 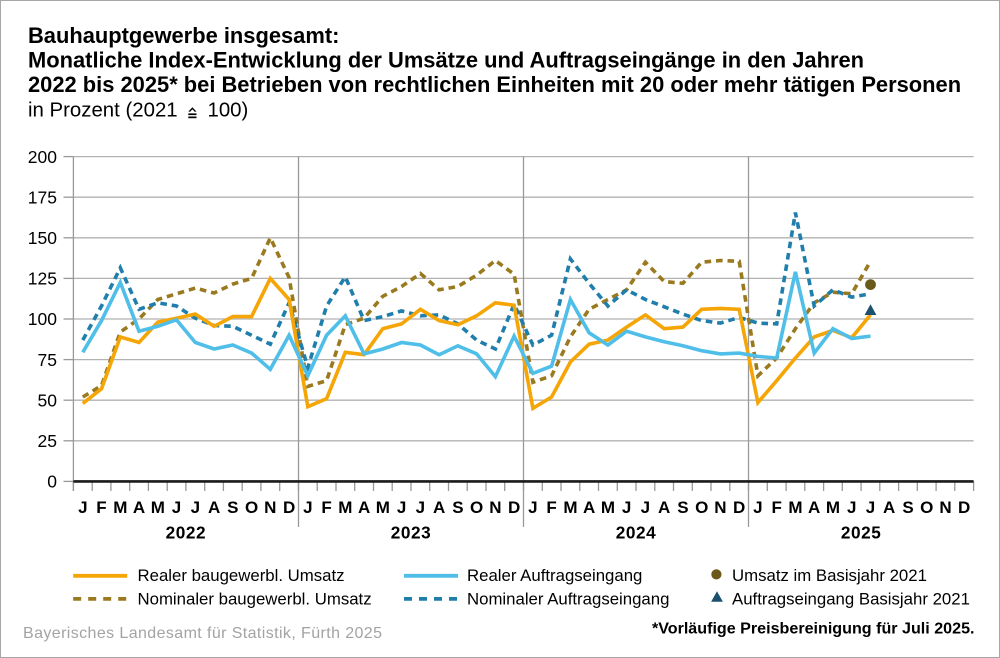 What do you see at coordinates (228, 111) in the screenshot?
I see `svg-text: 100)` at bounding box center [228, 111].